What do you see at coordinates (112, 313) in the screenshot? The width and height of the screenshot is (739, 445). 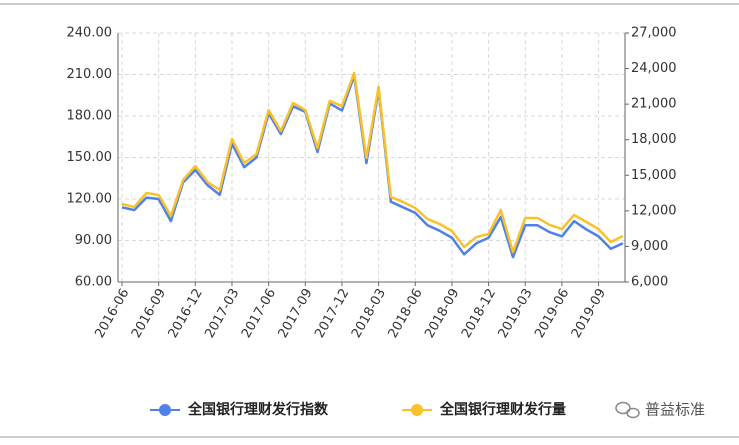 I see `x-tick-label: 2016-06` at bounding box center [112, 313].